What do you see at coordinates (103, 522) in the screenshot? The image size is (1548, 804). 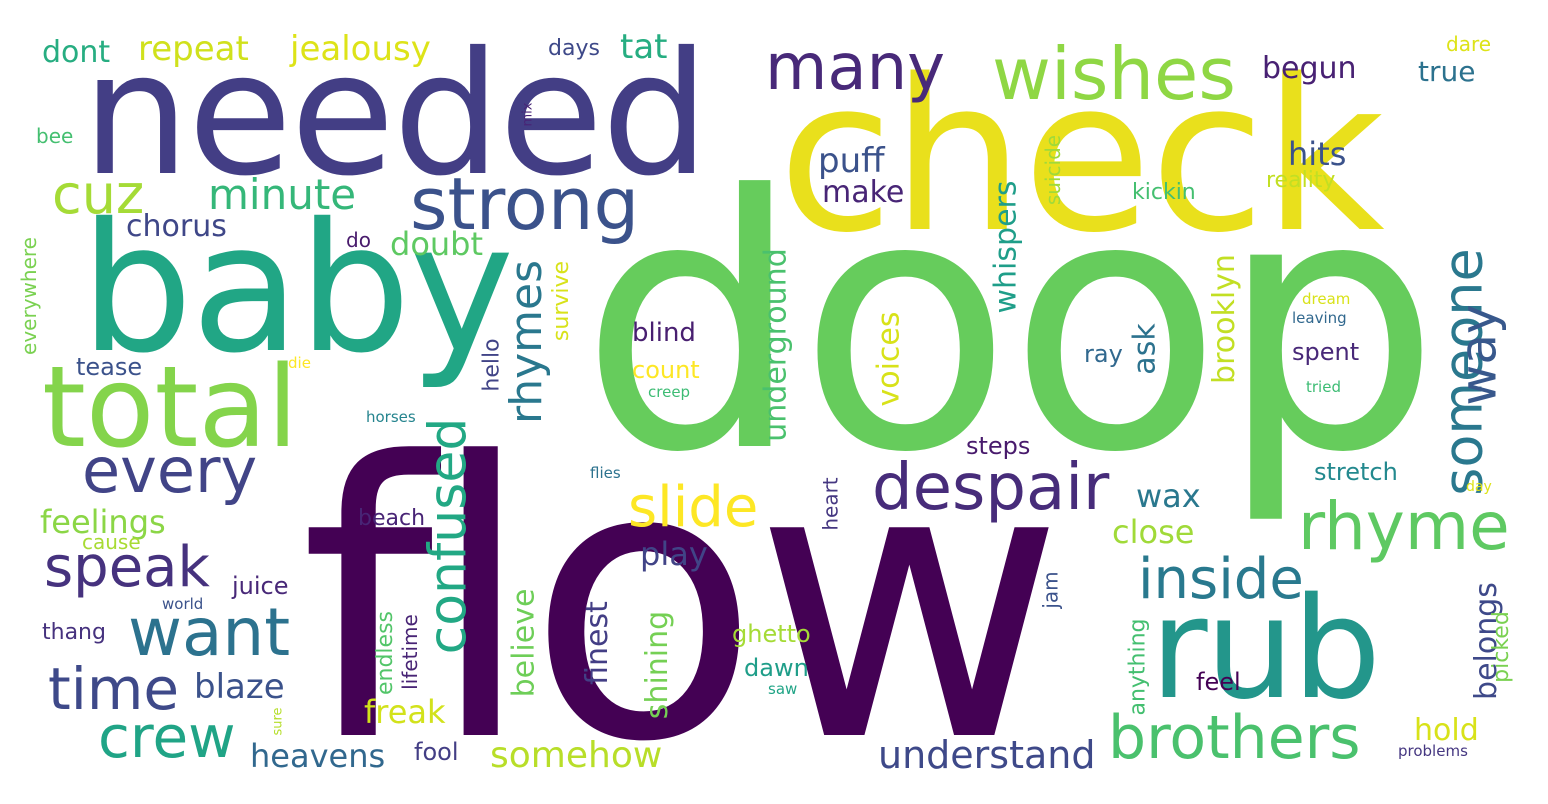 I see `word-feelings: feelings` at bounding box center [103, 522].